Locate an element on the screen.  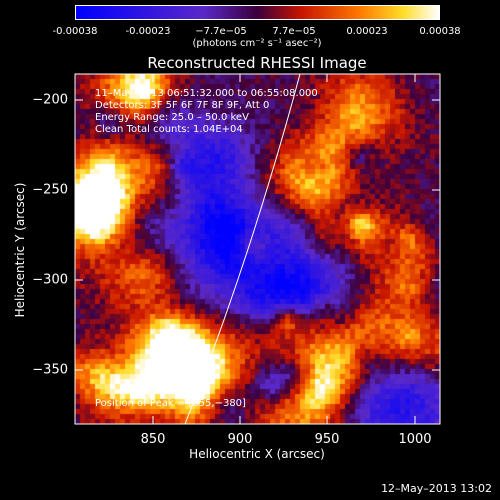
annotation-detectors: Detectors: 3F 5F 6F 7F 8F 9F, Att 0 is located at coordinates (182, 105).